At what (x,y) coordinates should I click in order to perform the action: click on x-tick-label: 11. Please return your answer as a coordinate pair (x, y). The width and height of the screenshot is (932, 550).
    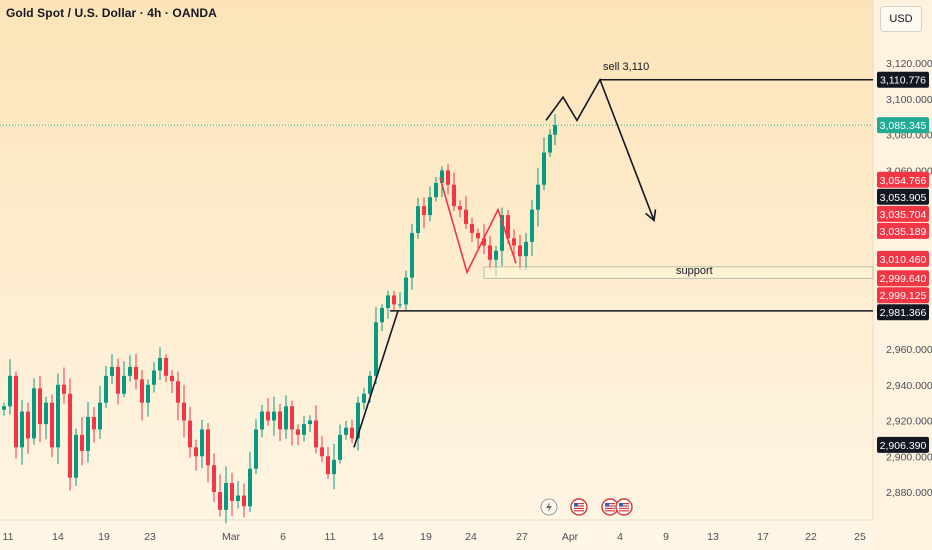
    Looking at the image, I should click on (330, 537).